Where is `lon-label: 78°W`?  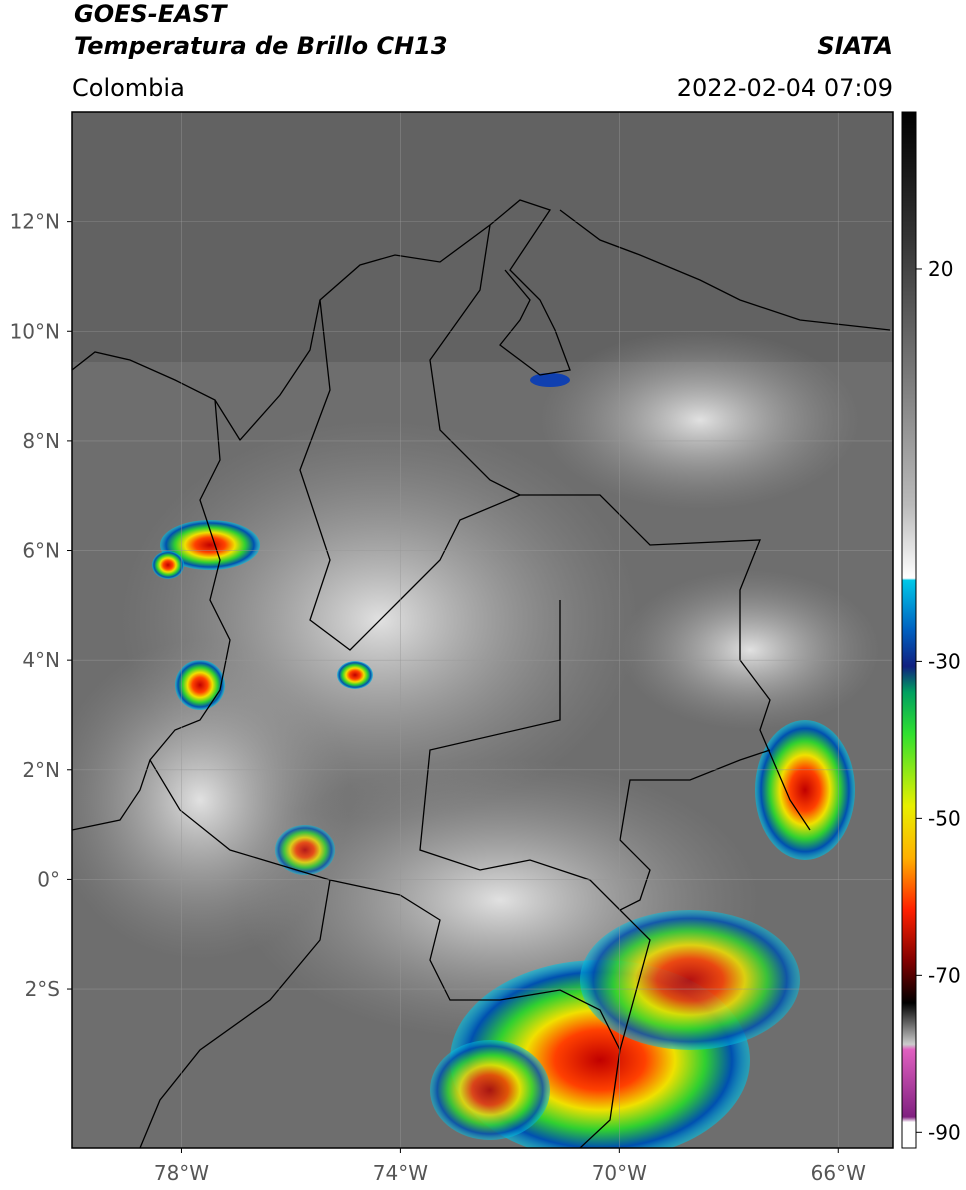 lon-label: 78°W is located at coordinates (181, 1173).